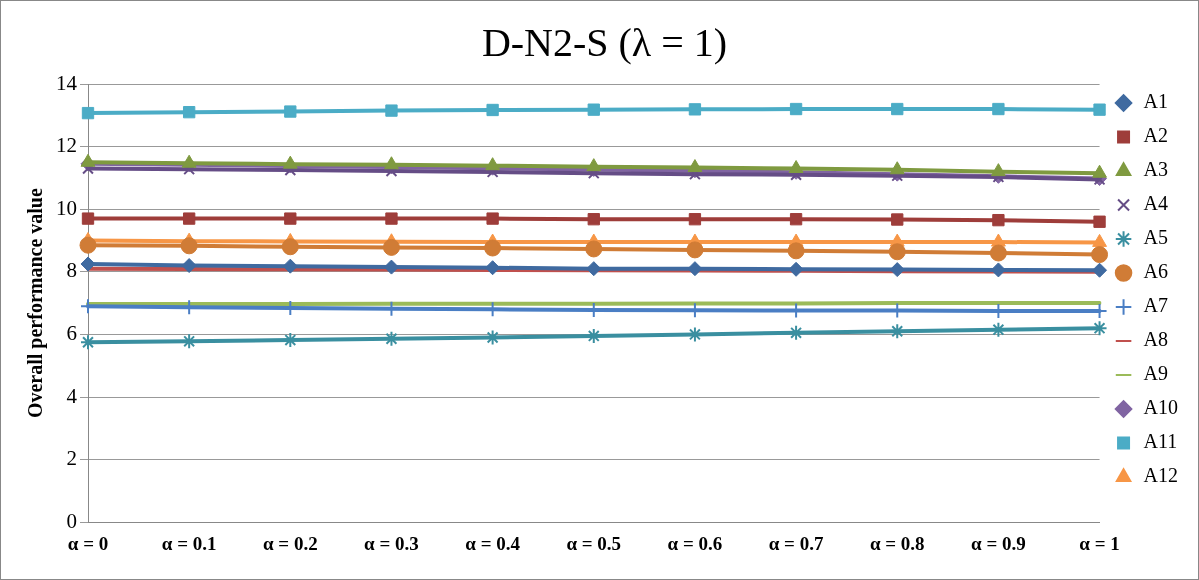  Describe the element at coordinates (1099, 543) in the screenshot. I see `x-tick-label: α = 1` at that location.